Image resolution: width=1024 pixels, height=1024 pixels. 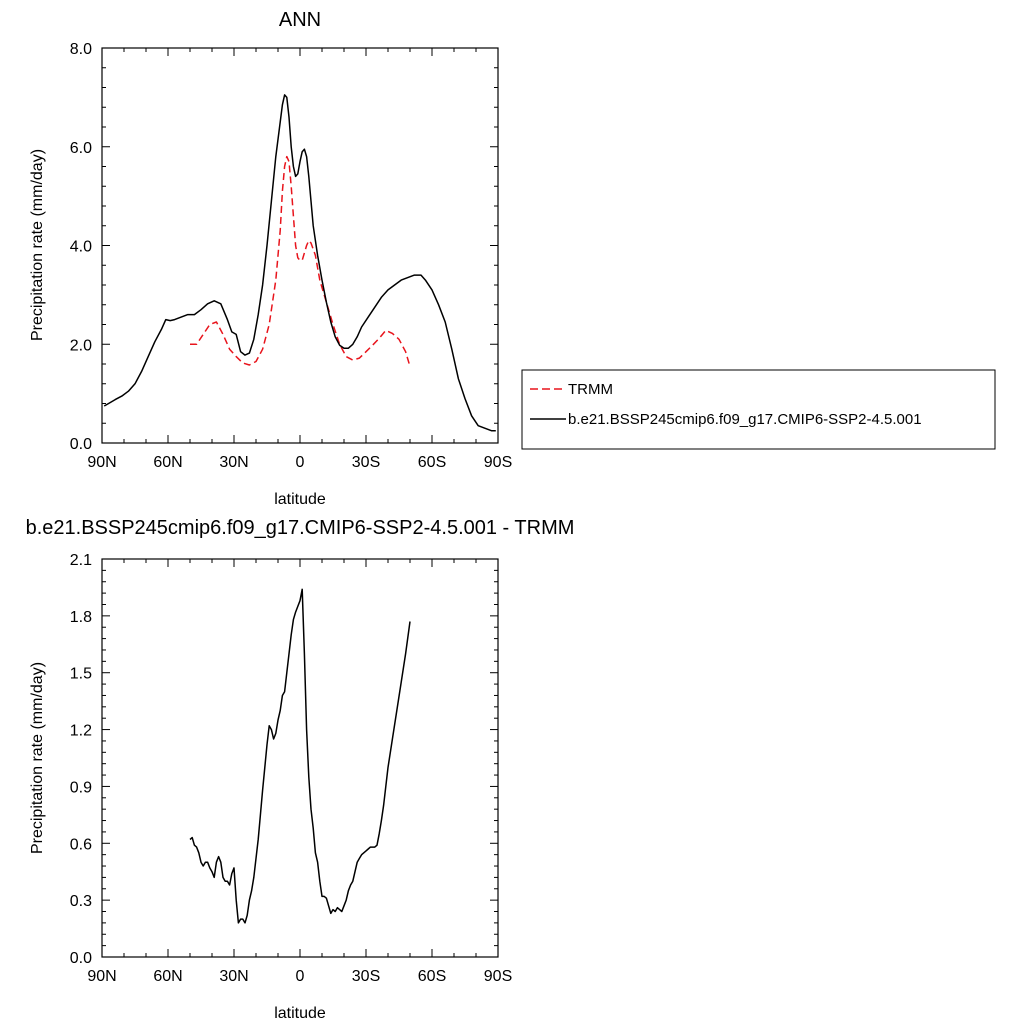 I want to click on top-x-tick-label: 30N, so click(x=233, y=462).